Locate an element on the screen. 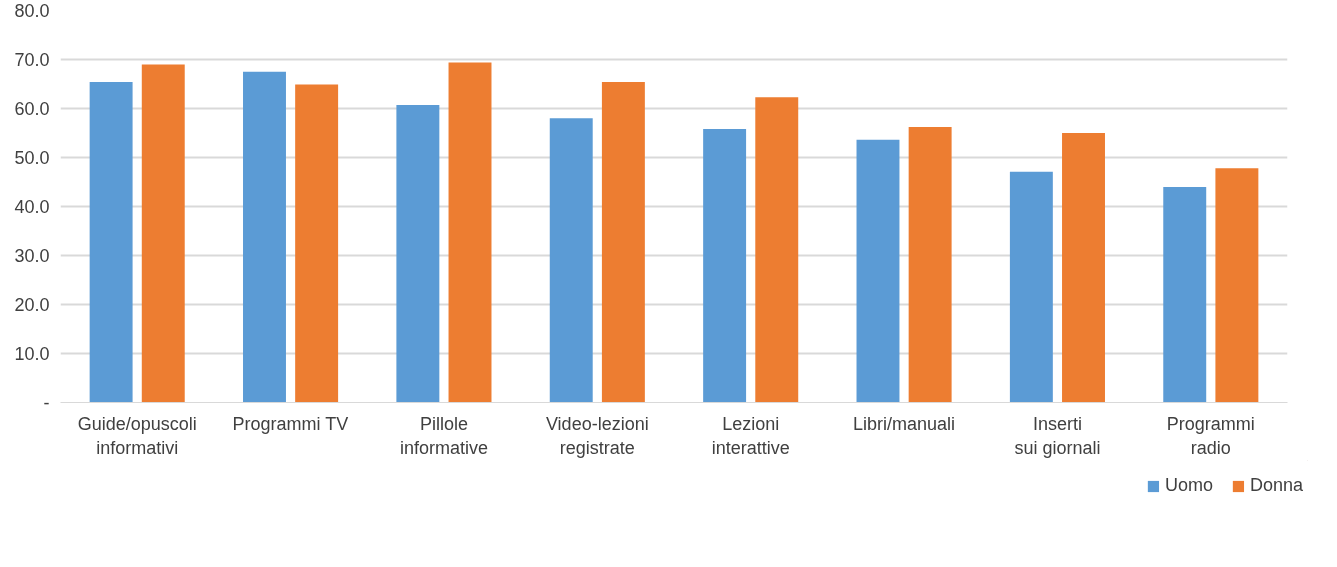 This screenshot has width=1337, height=567. x-tick-label: Lezioni interattive is located at coordinates (750, 435).